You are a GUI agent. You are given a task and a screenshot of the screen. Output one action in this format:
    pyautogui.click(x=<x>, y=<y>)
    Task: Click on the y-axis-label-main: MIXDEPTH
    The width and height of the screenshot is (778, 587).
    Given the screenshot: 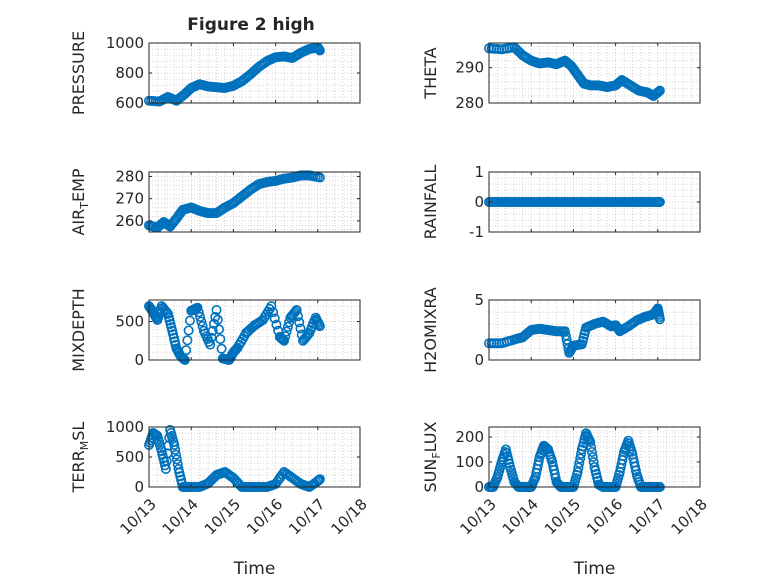 What is the action you would take?
    pyautogui.click(x=78, y=329)
    